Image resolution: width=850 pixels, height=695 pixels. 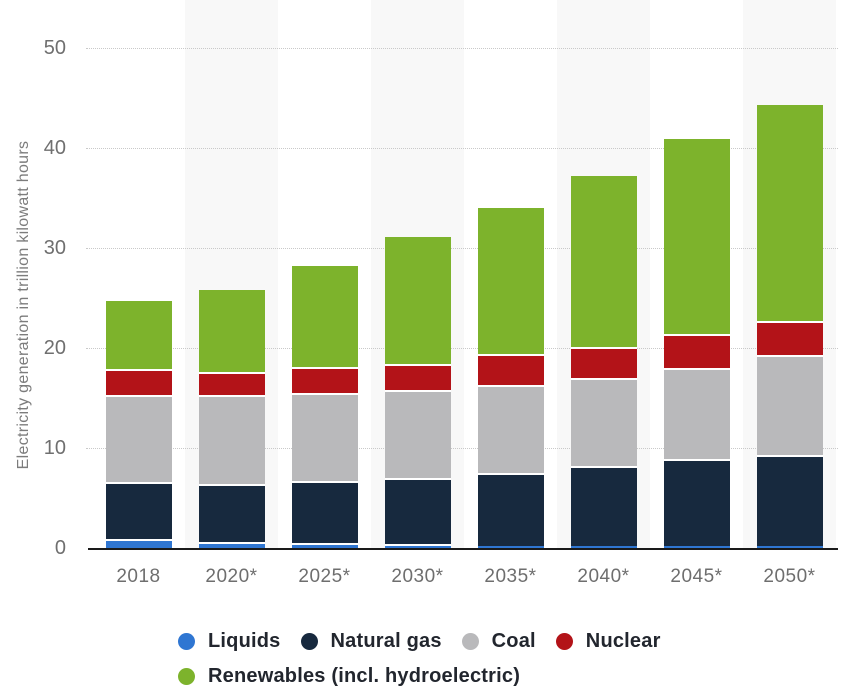 I want to click on legend-item-natural-gas: Natural gas, so click(x=371, y=641).